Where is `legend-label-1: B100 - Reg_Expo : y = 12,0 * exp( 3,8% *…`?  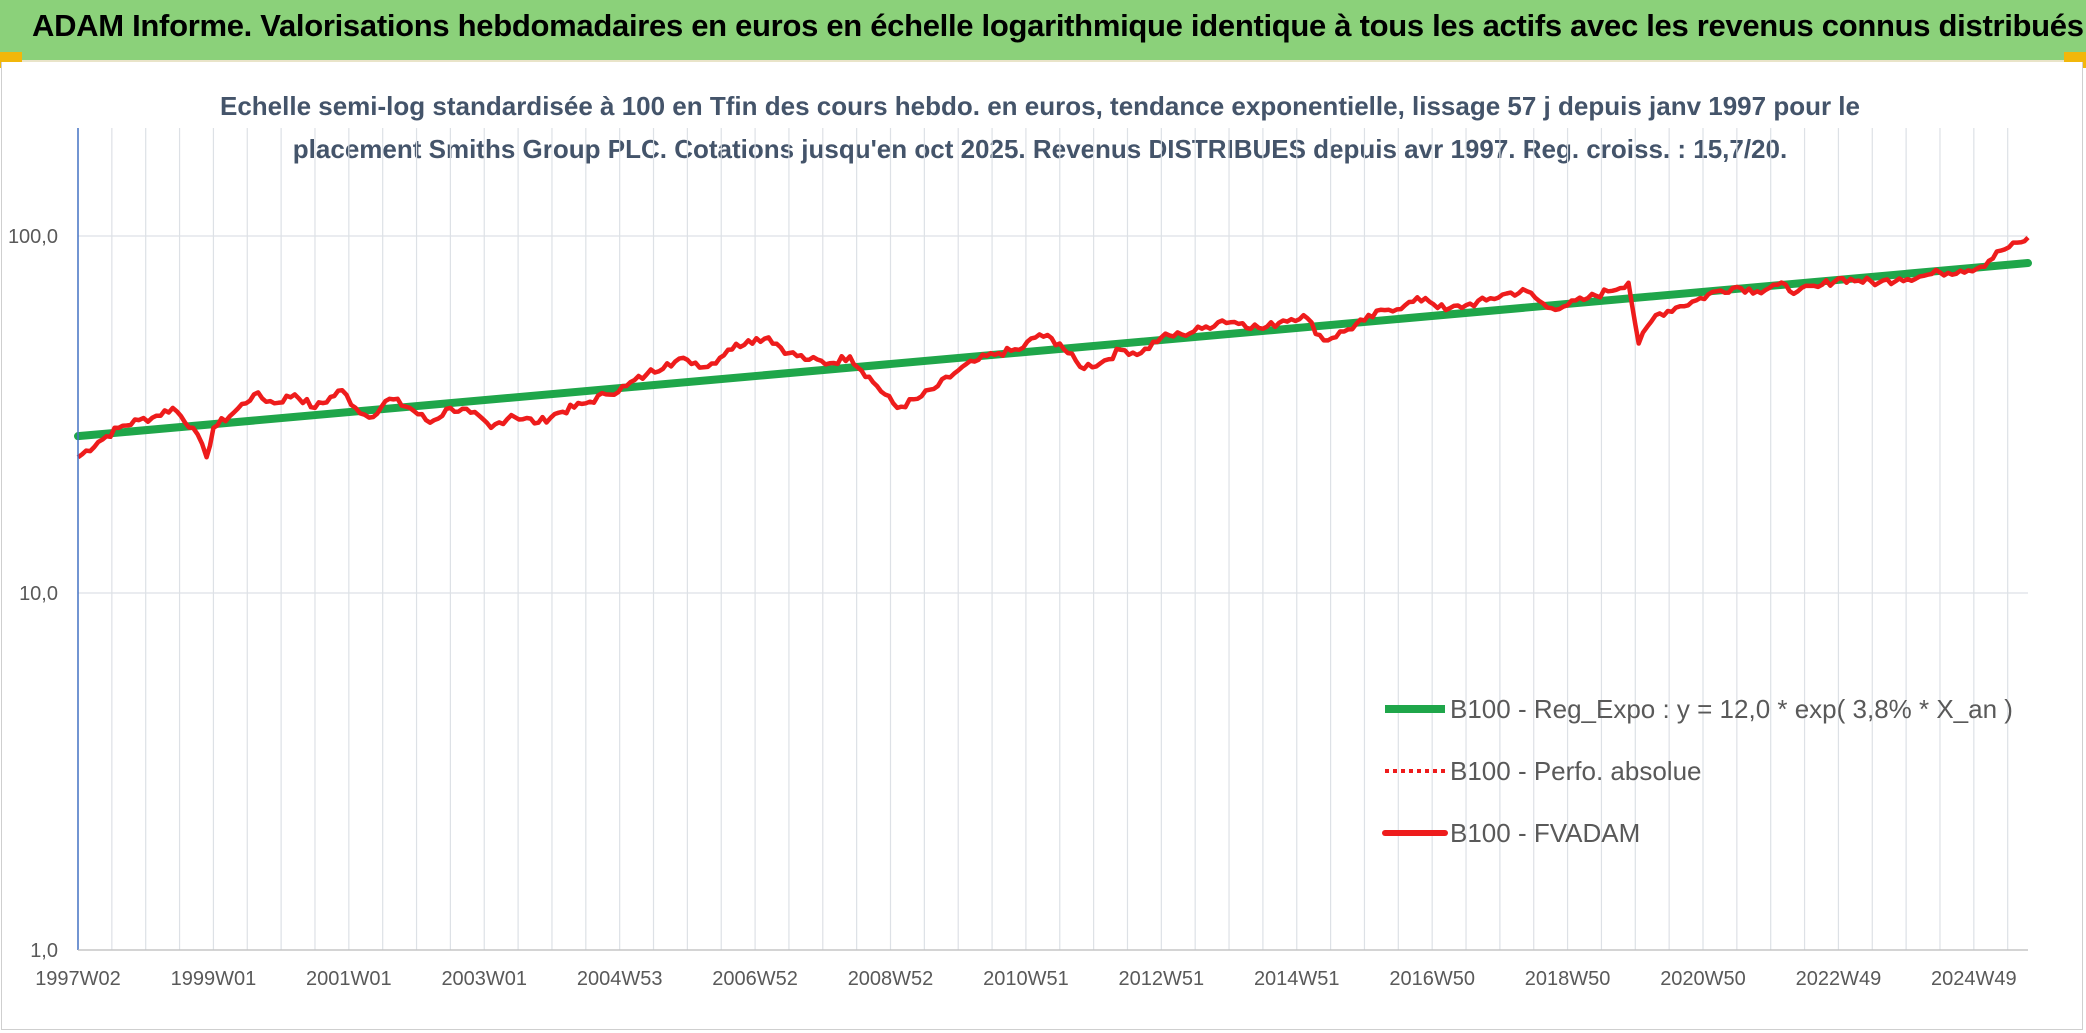
legend-label-1: B100 - Reg_Expo : y = 12,0 * exp( 3,8% *… is located at coordinates (1731, 709).